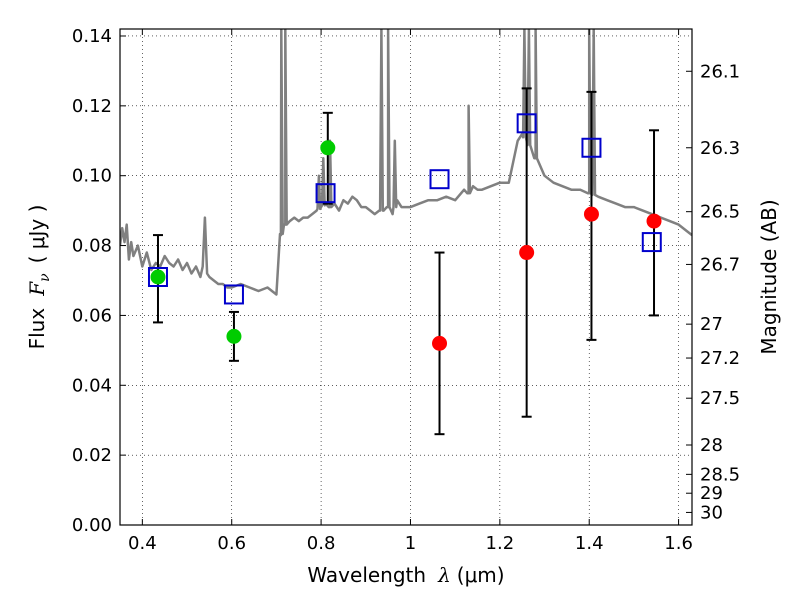 This screenshot has width=800, height=600. I want to click on y-axis-label-var: F, so click(37, 289).